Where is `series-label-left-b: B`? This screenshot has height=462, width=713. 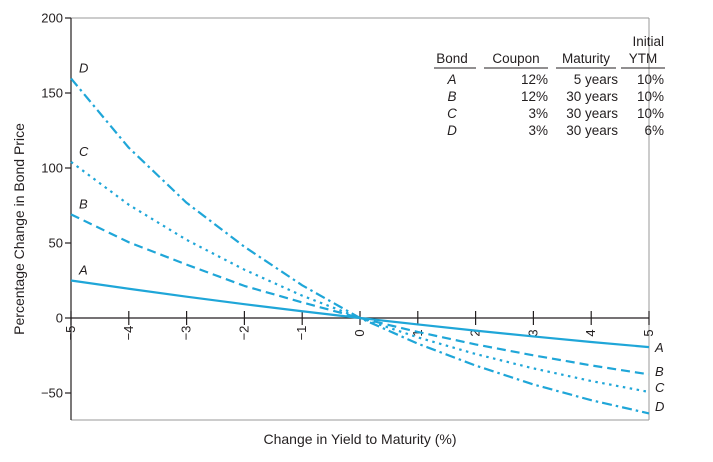
series-label-left-b: B is located at coordinates (83, 203).